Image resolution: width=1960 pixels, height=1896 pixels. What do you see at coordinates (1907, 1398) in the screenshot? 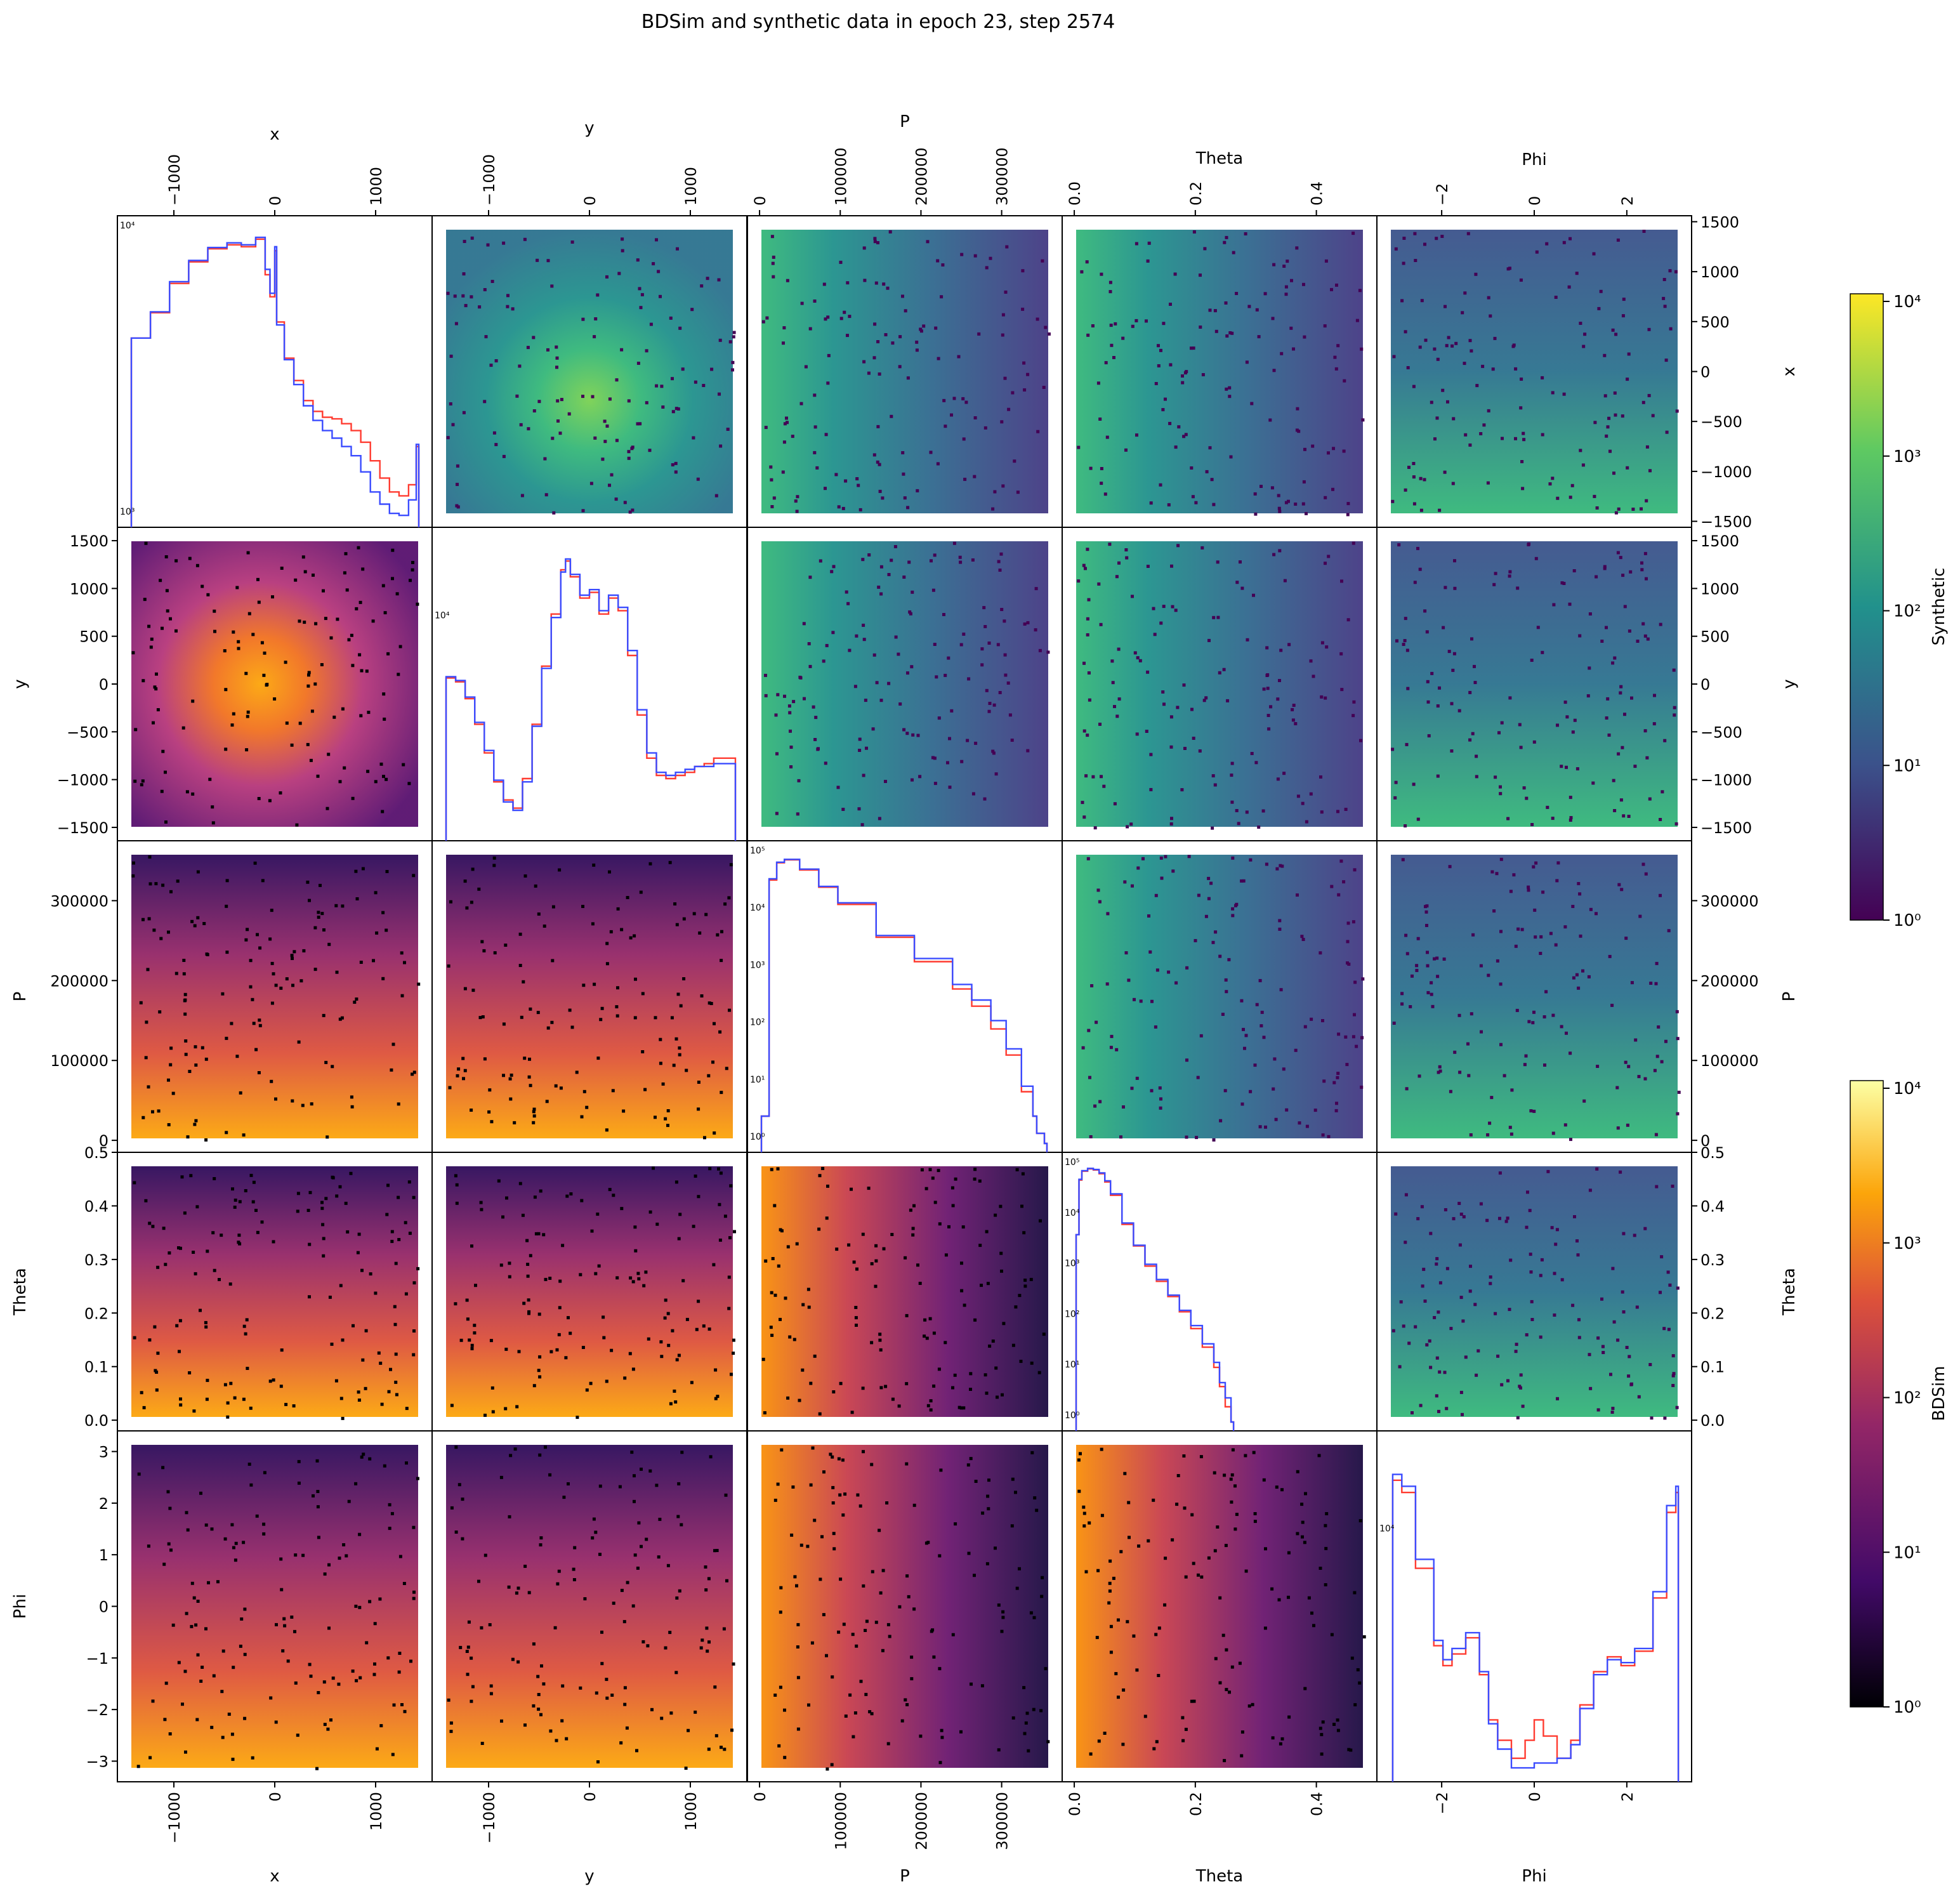
I see `colorbar-tick-label: 10²` at bounding box center [1907, 1398].